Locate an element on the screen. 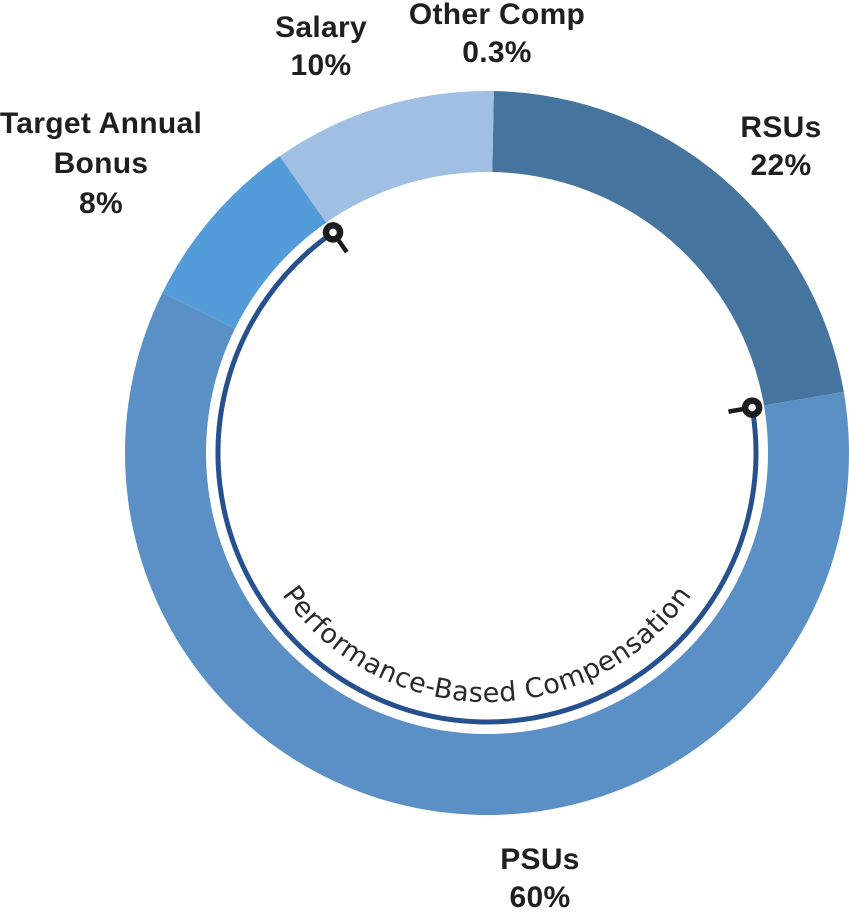  label-target-annual-bonus-pct: 8% is located at coordinates (101, 203).